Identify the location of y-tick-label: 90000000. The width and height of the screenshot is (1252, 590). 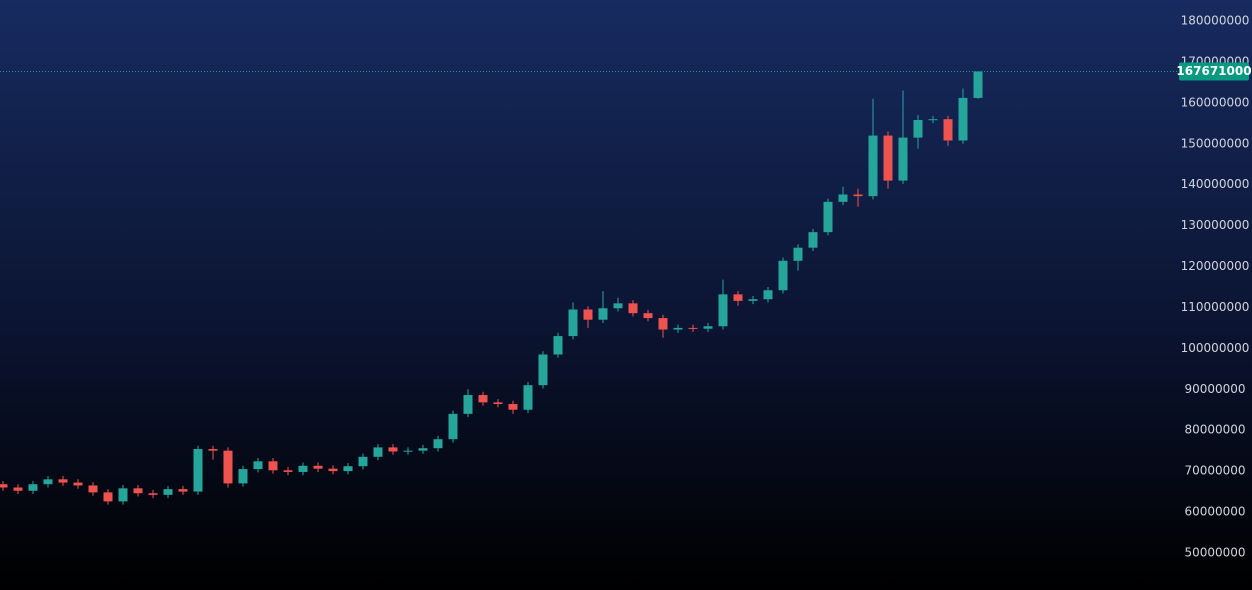
(1214, 389).